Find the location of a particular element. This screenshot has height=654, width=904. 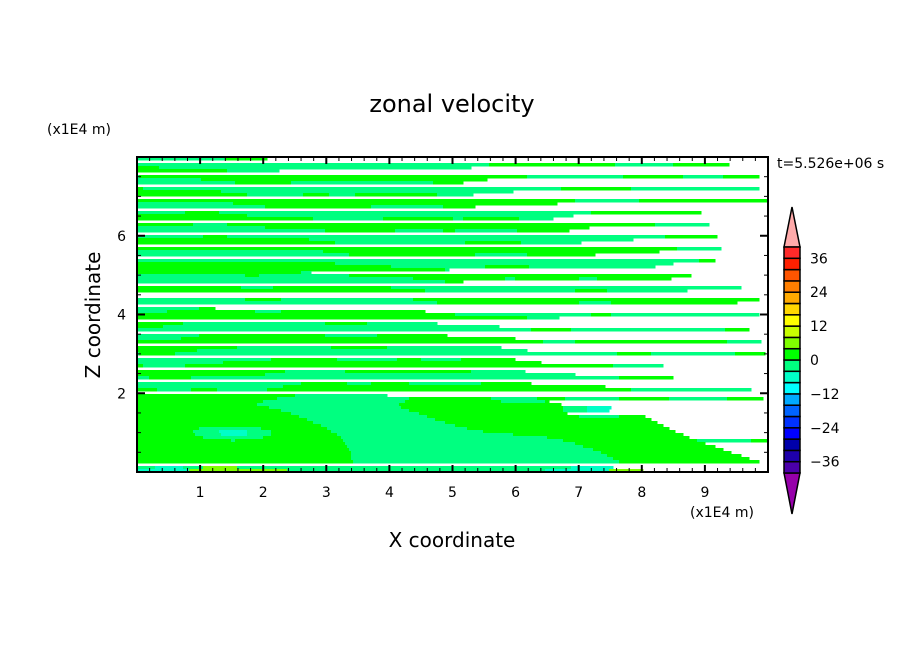

y-tick-label: 2 is located at coordinates (121, 394).